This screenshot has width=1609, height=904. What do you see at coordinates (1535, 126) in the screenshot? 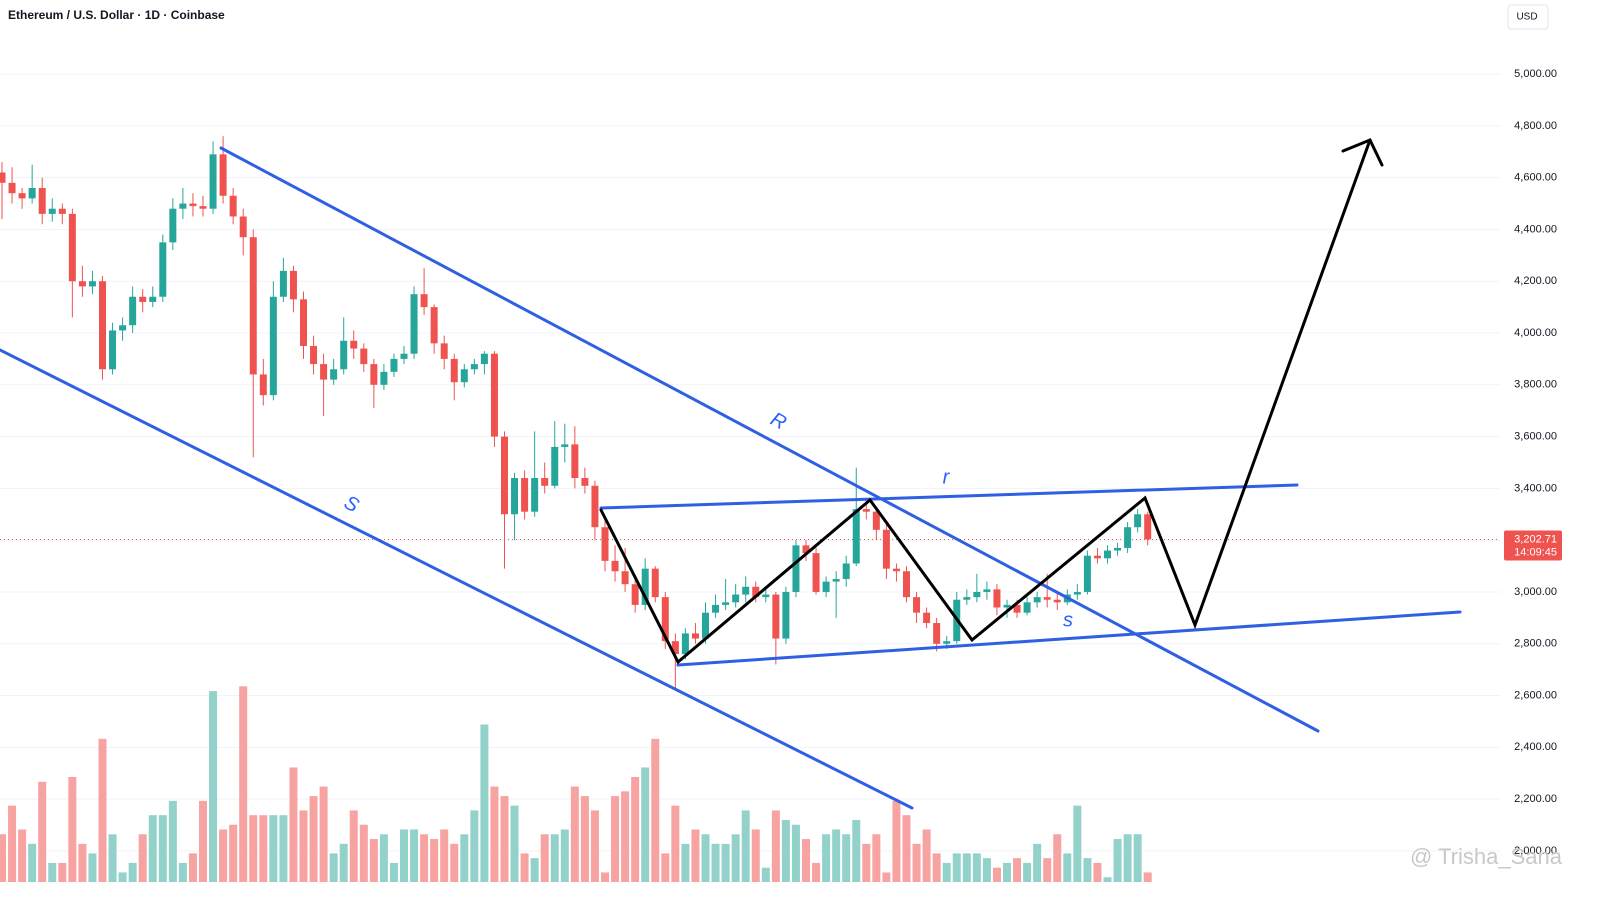
I see `y-tick-label: 4,800.00` at bounding box center [1535, 126].